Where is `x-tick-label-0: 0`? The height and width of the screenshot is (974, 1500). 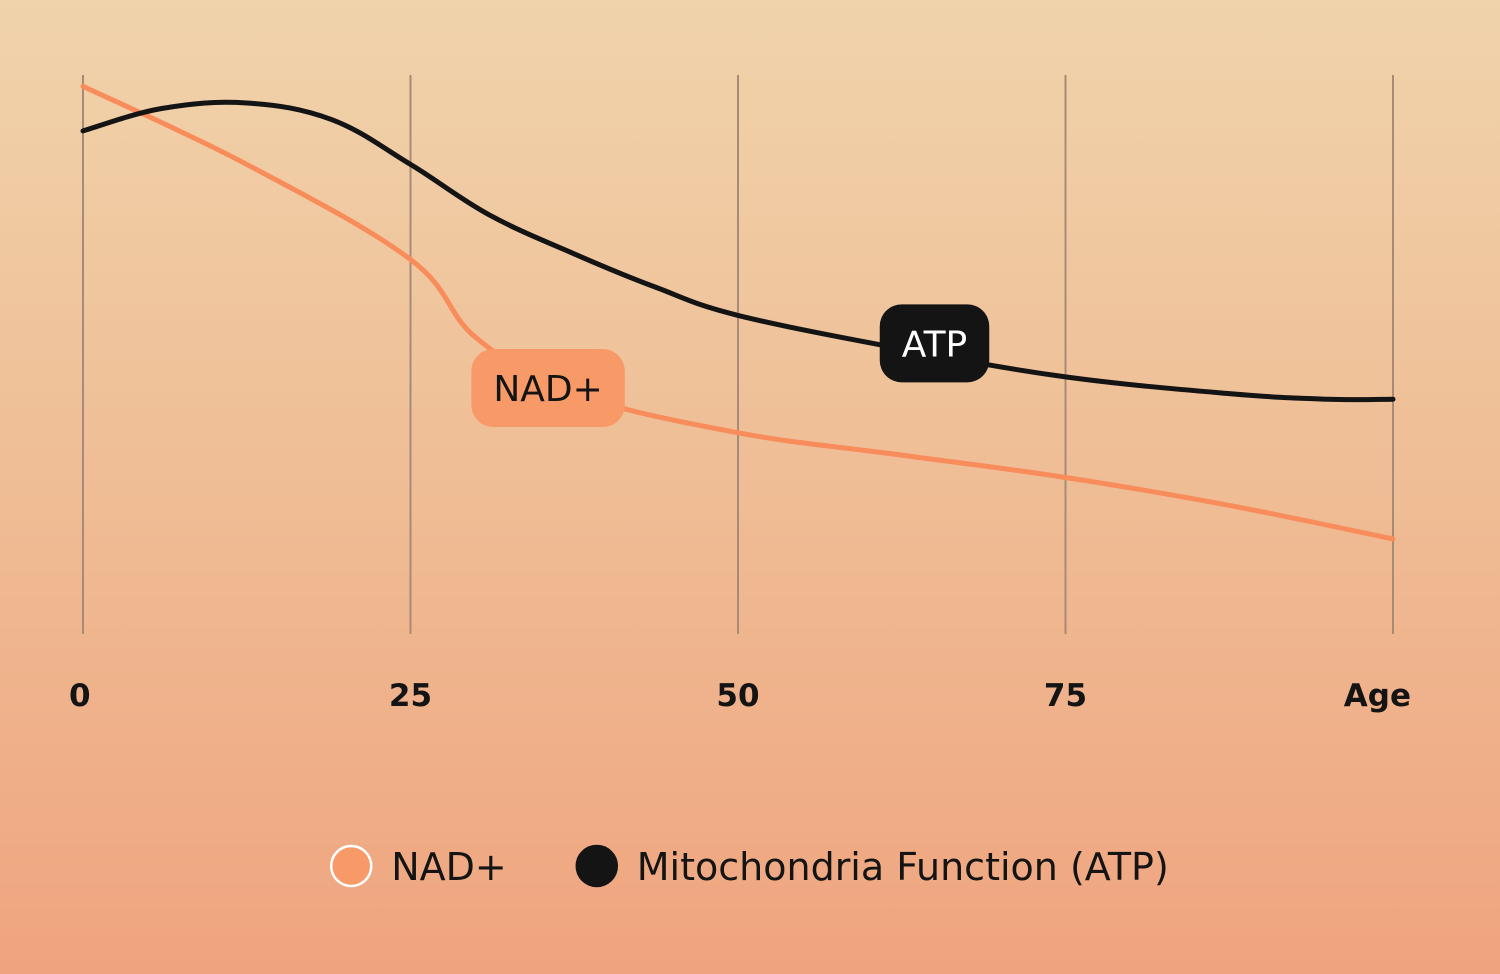
x-tick-label-0: 0 is located at coordinates (80, 696).